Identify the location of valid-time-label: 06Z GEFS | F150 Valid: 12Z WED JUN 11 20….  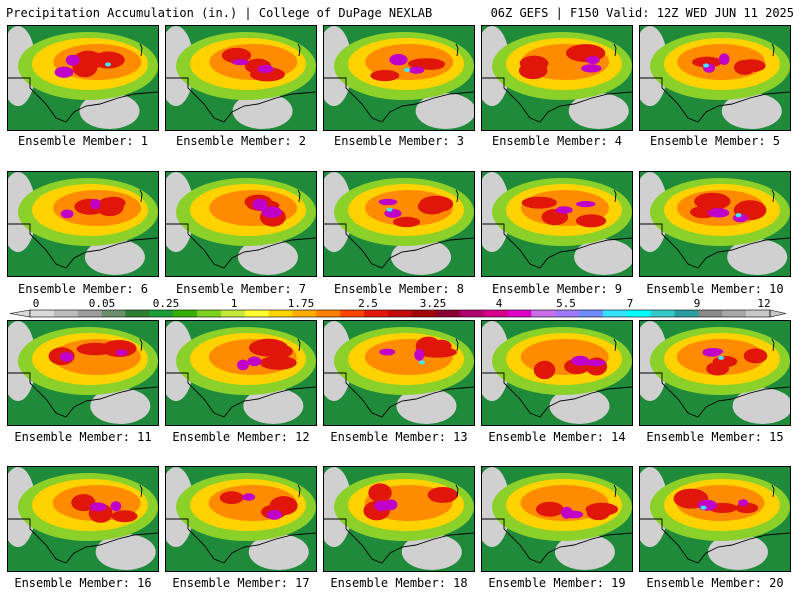
(642, 13).